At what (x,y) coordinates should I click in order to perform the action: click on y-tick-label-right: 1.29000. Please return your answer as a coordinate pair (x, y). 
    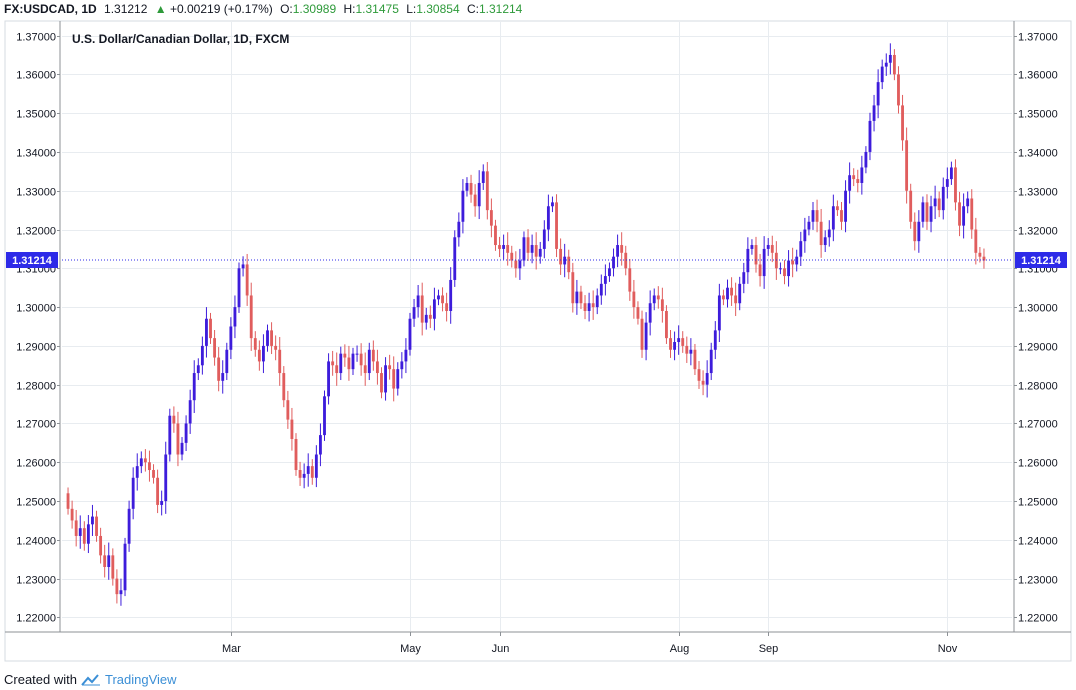
    Looking at the image, I should click on (1038, 348).